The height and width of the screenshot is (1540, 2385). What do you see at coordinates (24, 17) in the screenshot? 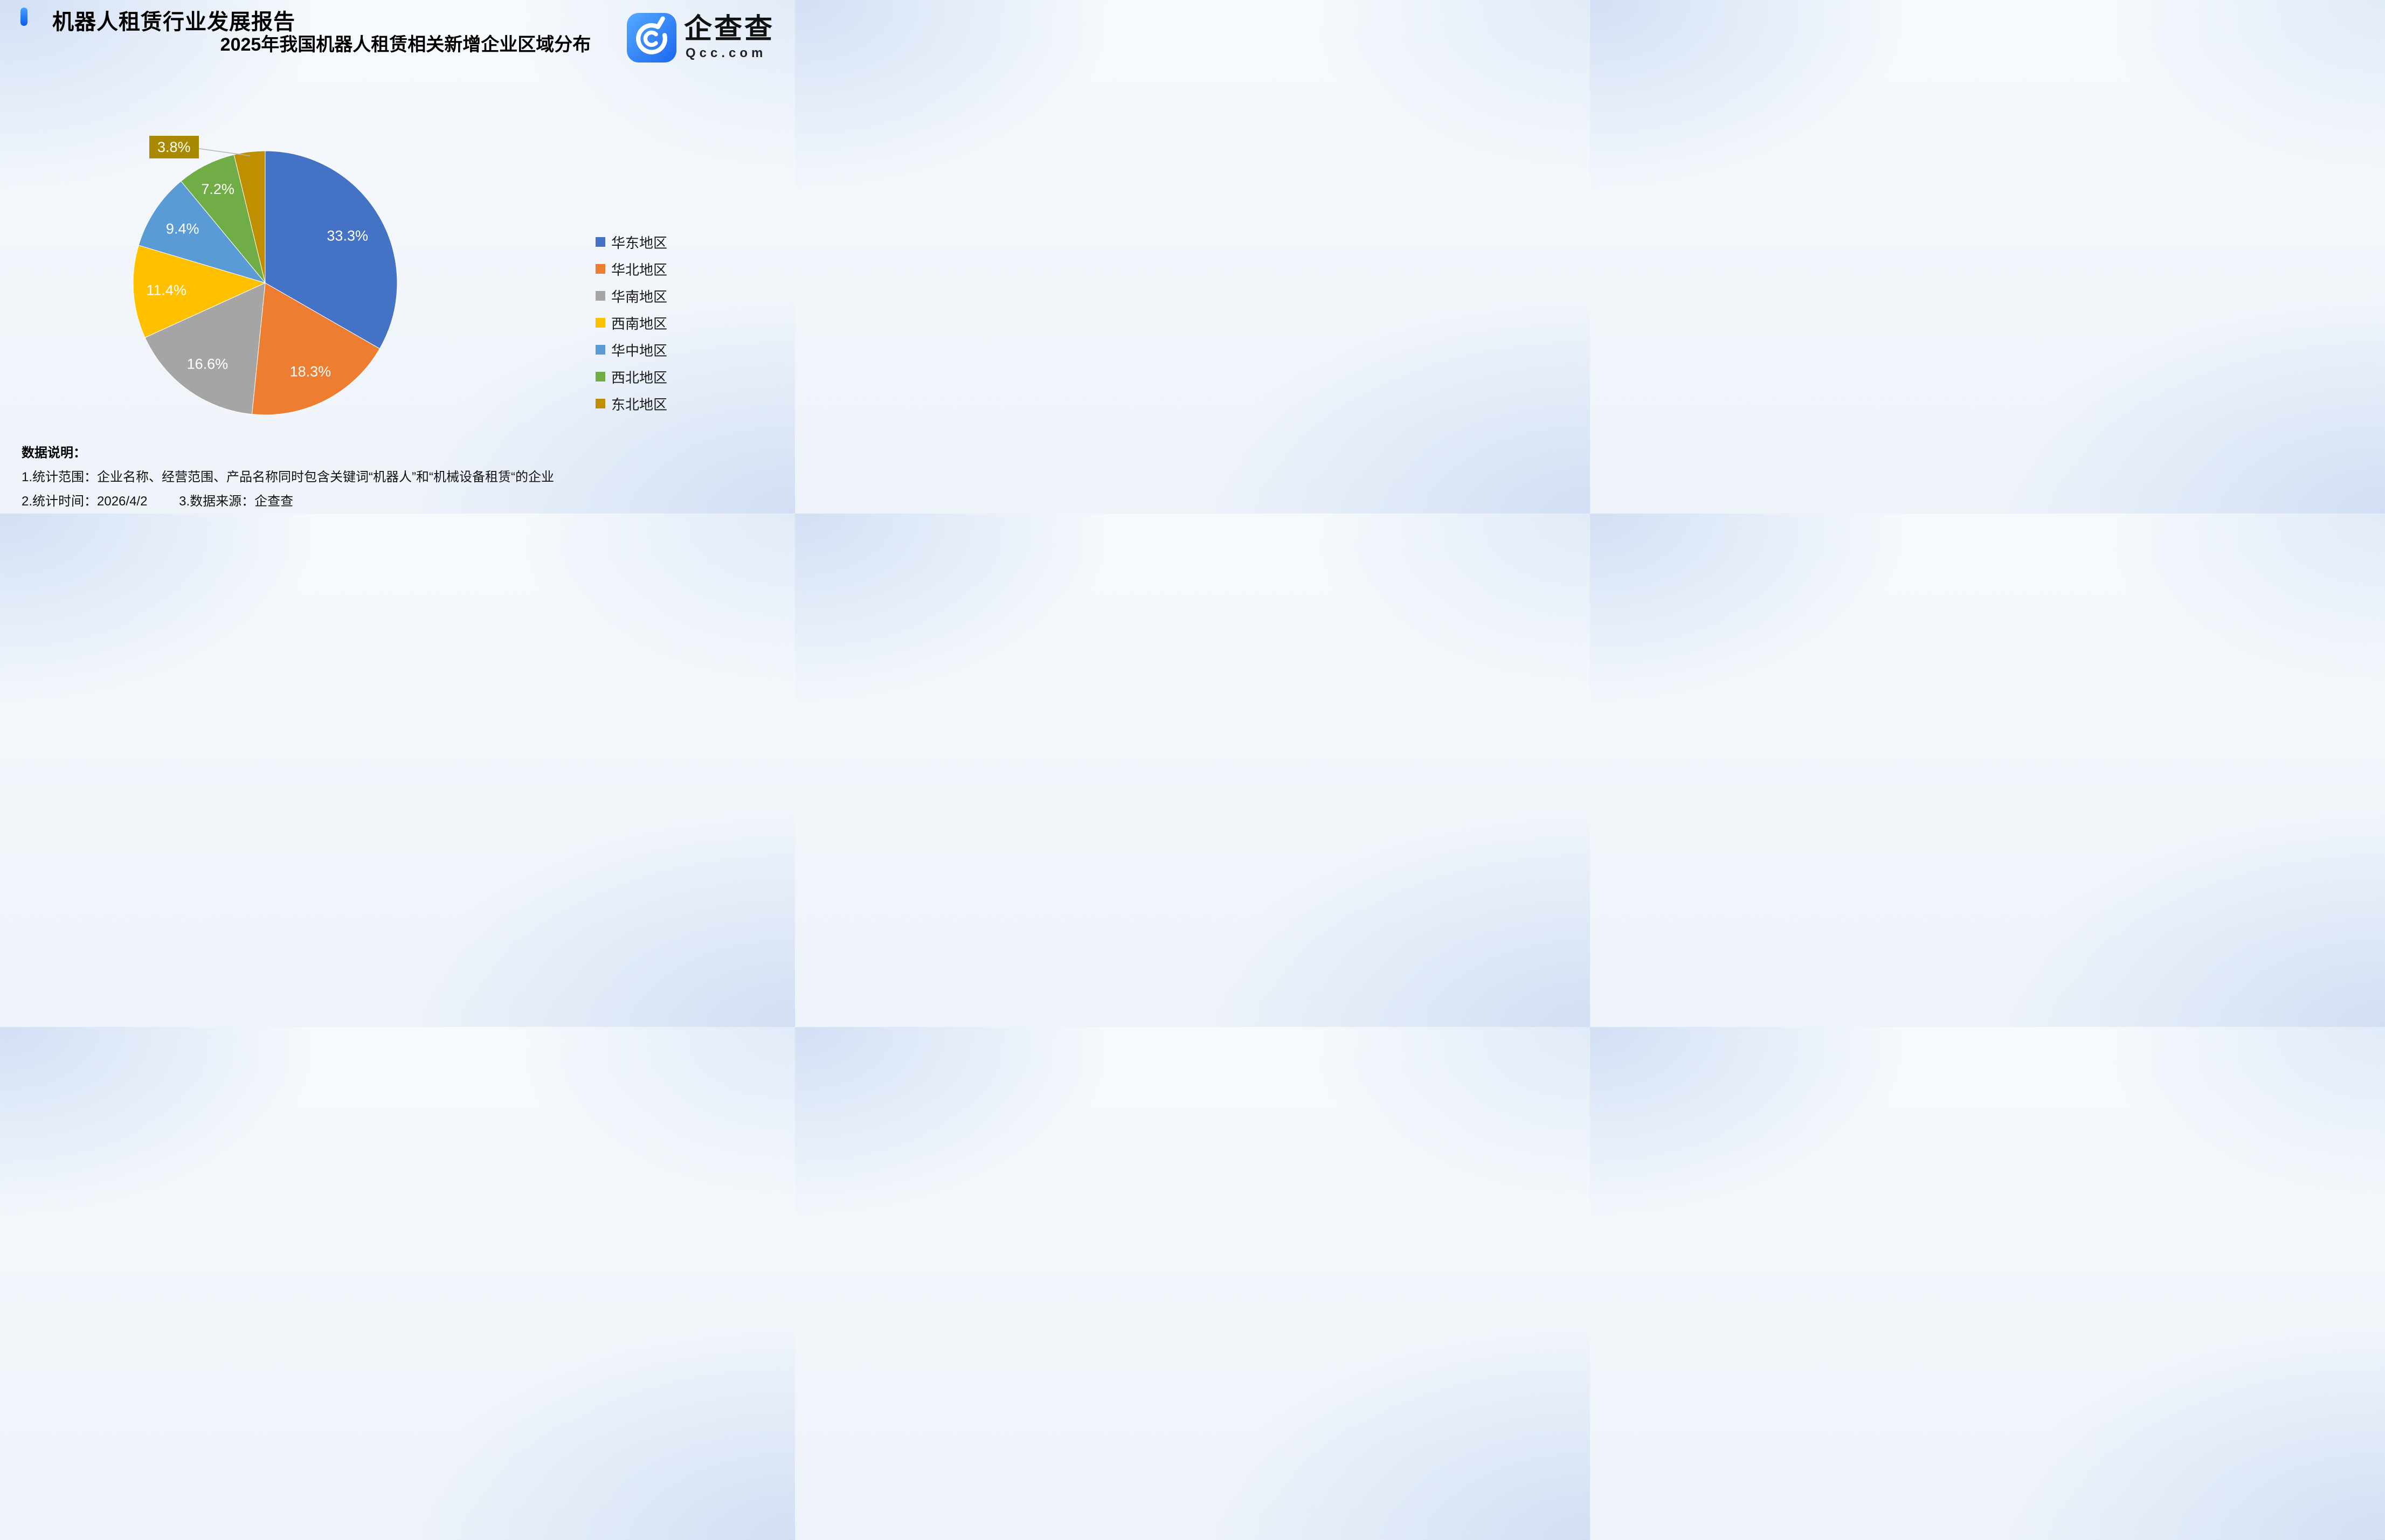
I see `title-accent-bar` at bounding box center [24, 17].